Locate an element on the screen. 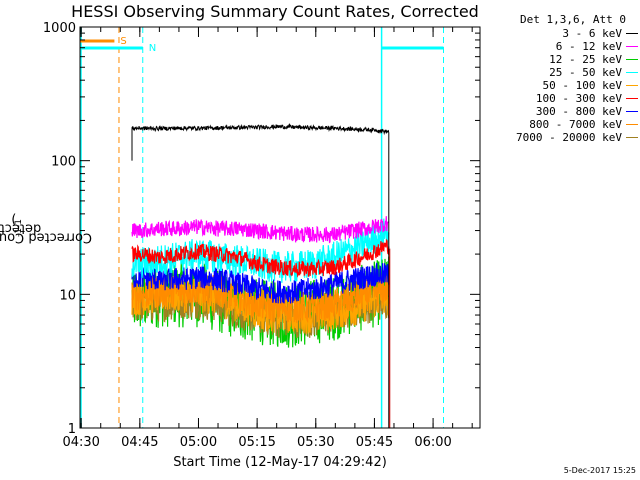 The image size is (640, 480). legend-label: 7000 - 20000 keV is located at coordinates (569, 137).